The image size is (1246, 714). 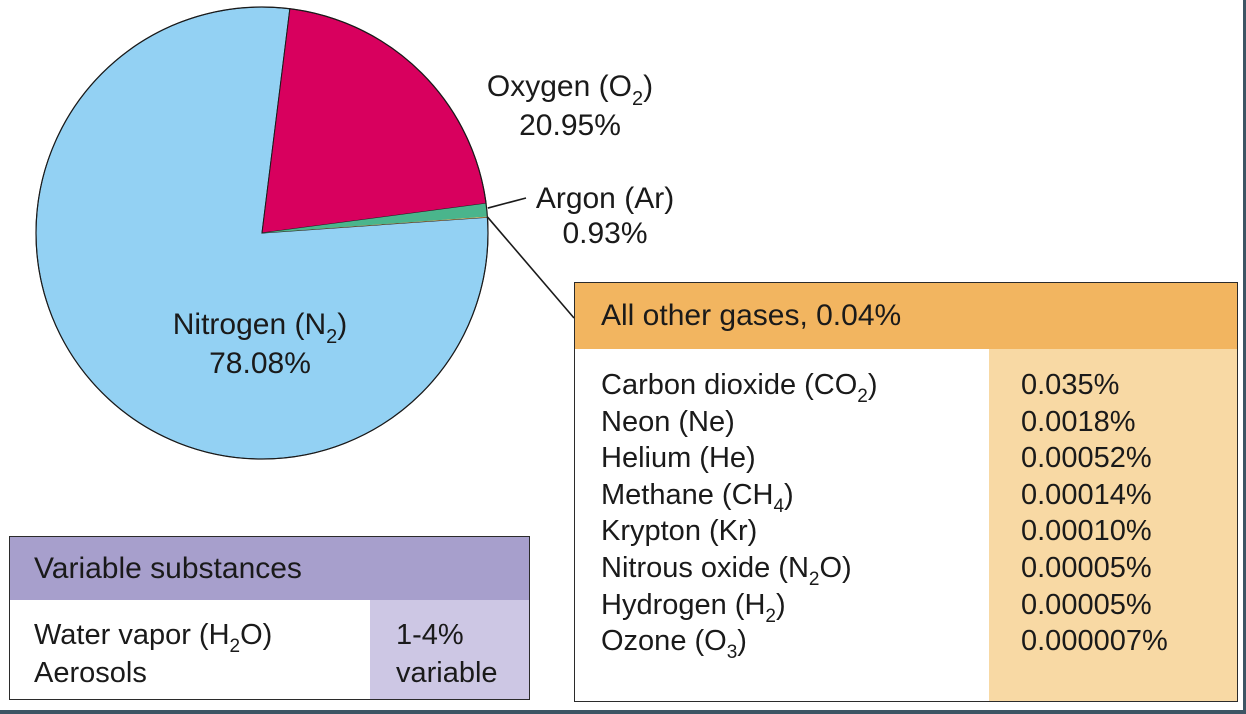 I want to click on variable-substances-value-column, so click(x=449, y=649).